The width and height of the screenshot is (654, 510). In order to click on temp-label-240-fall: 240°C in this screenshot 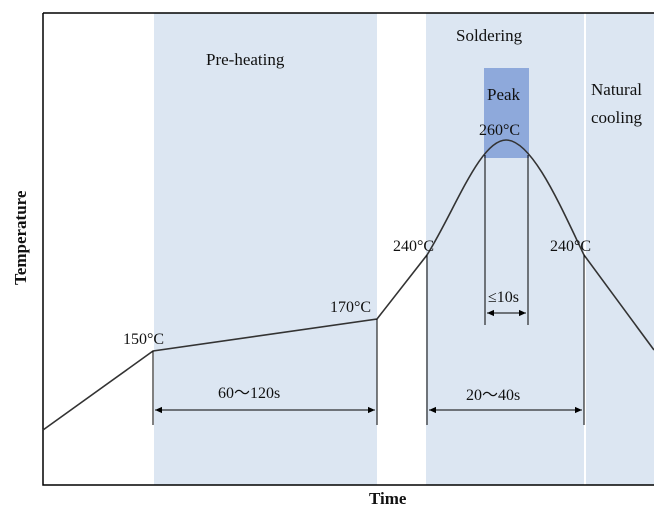, I will do `click(570, 246)`.